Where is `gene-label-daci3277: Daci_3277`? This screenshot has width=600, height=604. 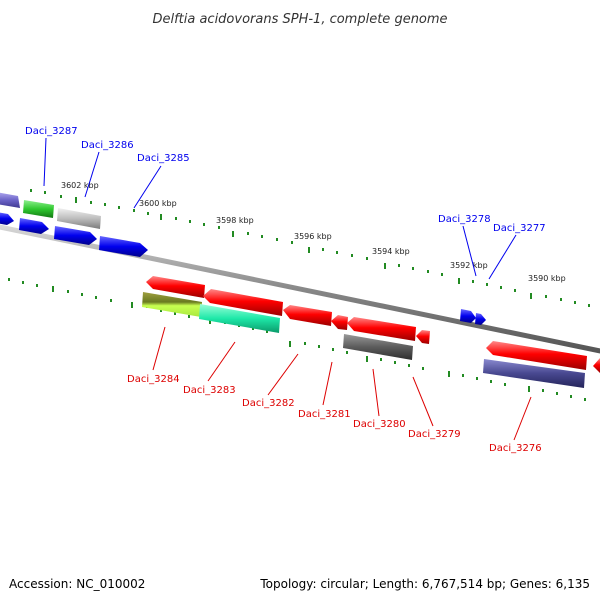
gene-label-daci3277: Daci_3277 is located at coordinates (519, 228).